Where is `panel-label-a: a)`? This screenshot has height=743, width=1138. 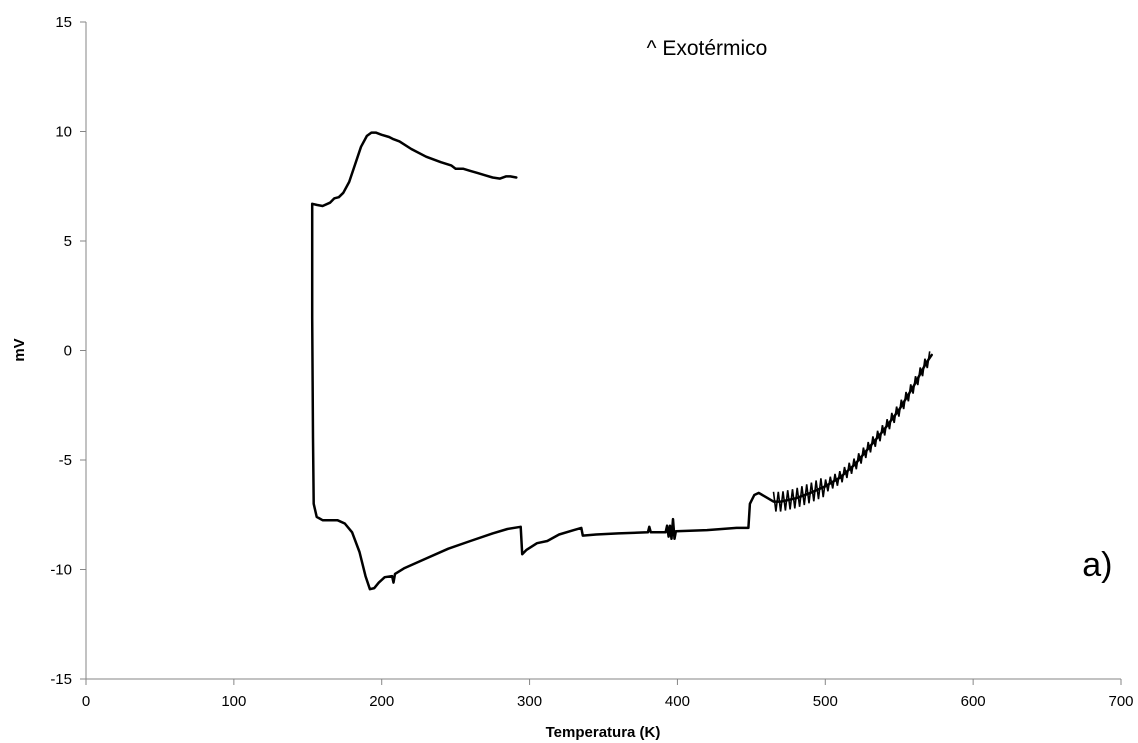
panel-label-a: a) is located at coordinates (1097, 565).